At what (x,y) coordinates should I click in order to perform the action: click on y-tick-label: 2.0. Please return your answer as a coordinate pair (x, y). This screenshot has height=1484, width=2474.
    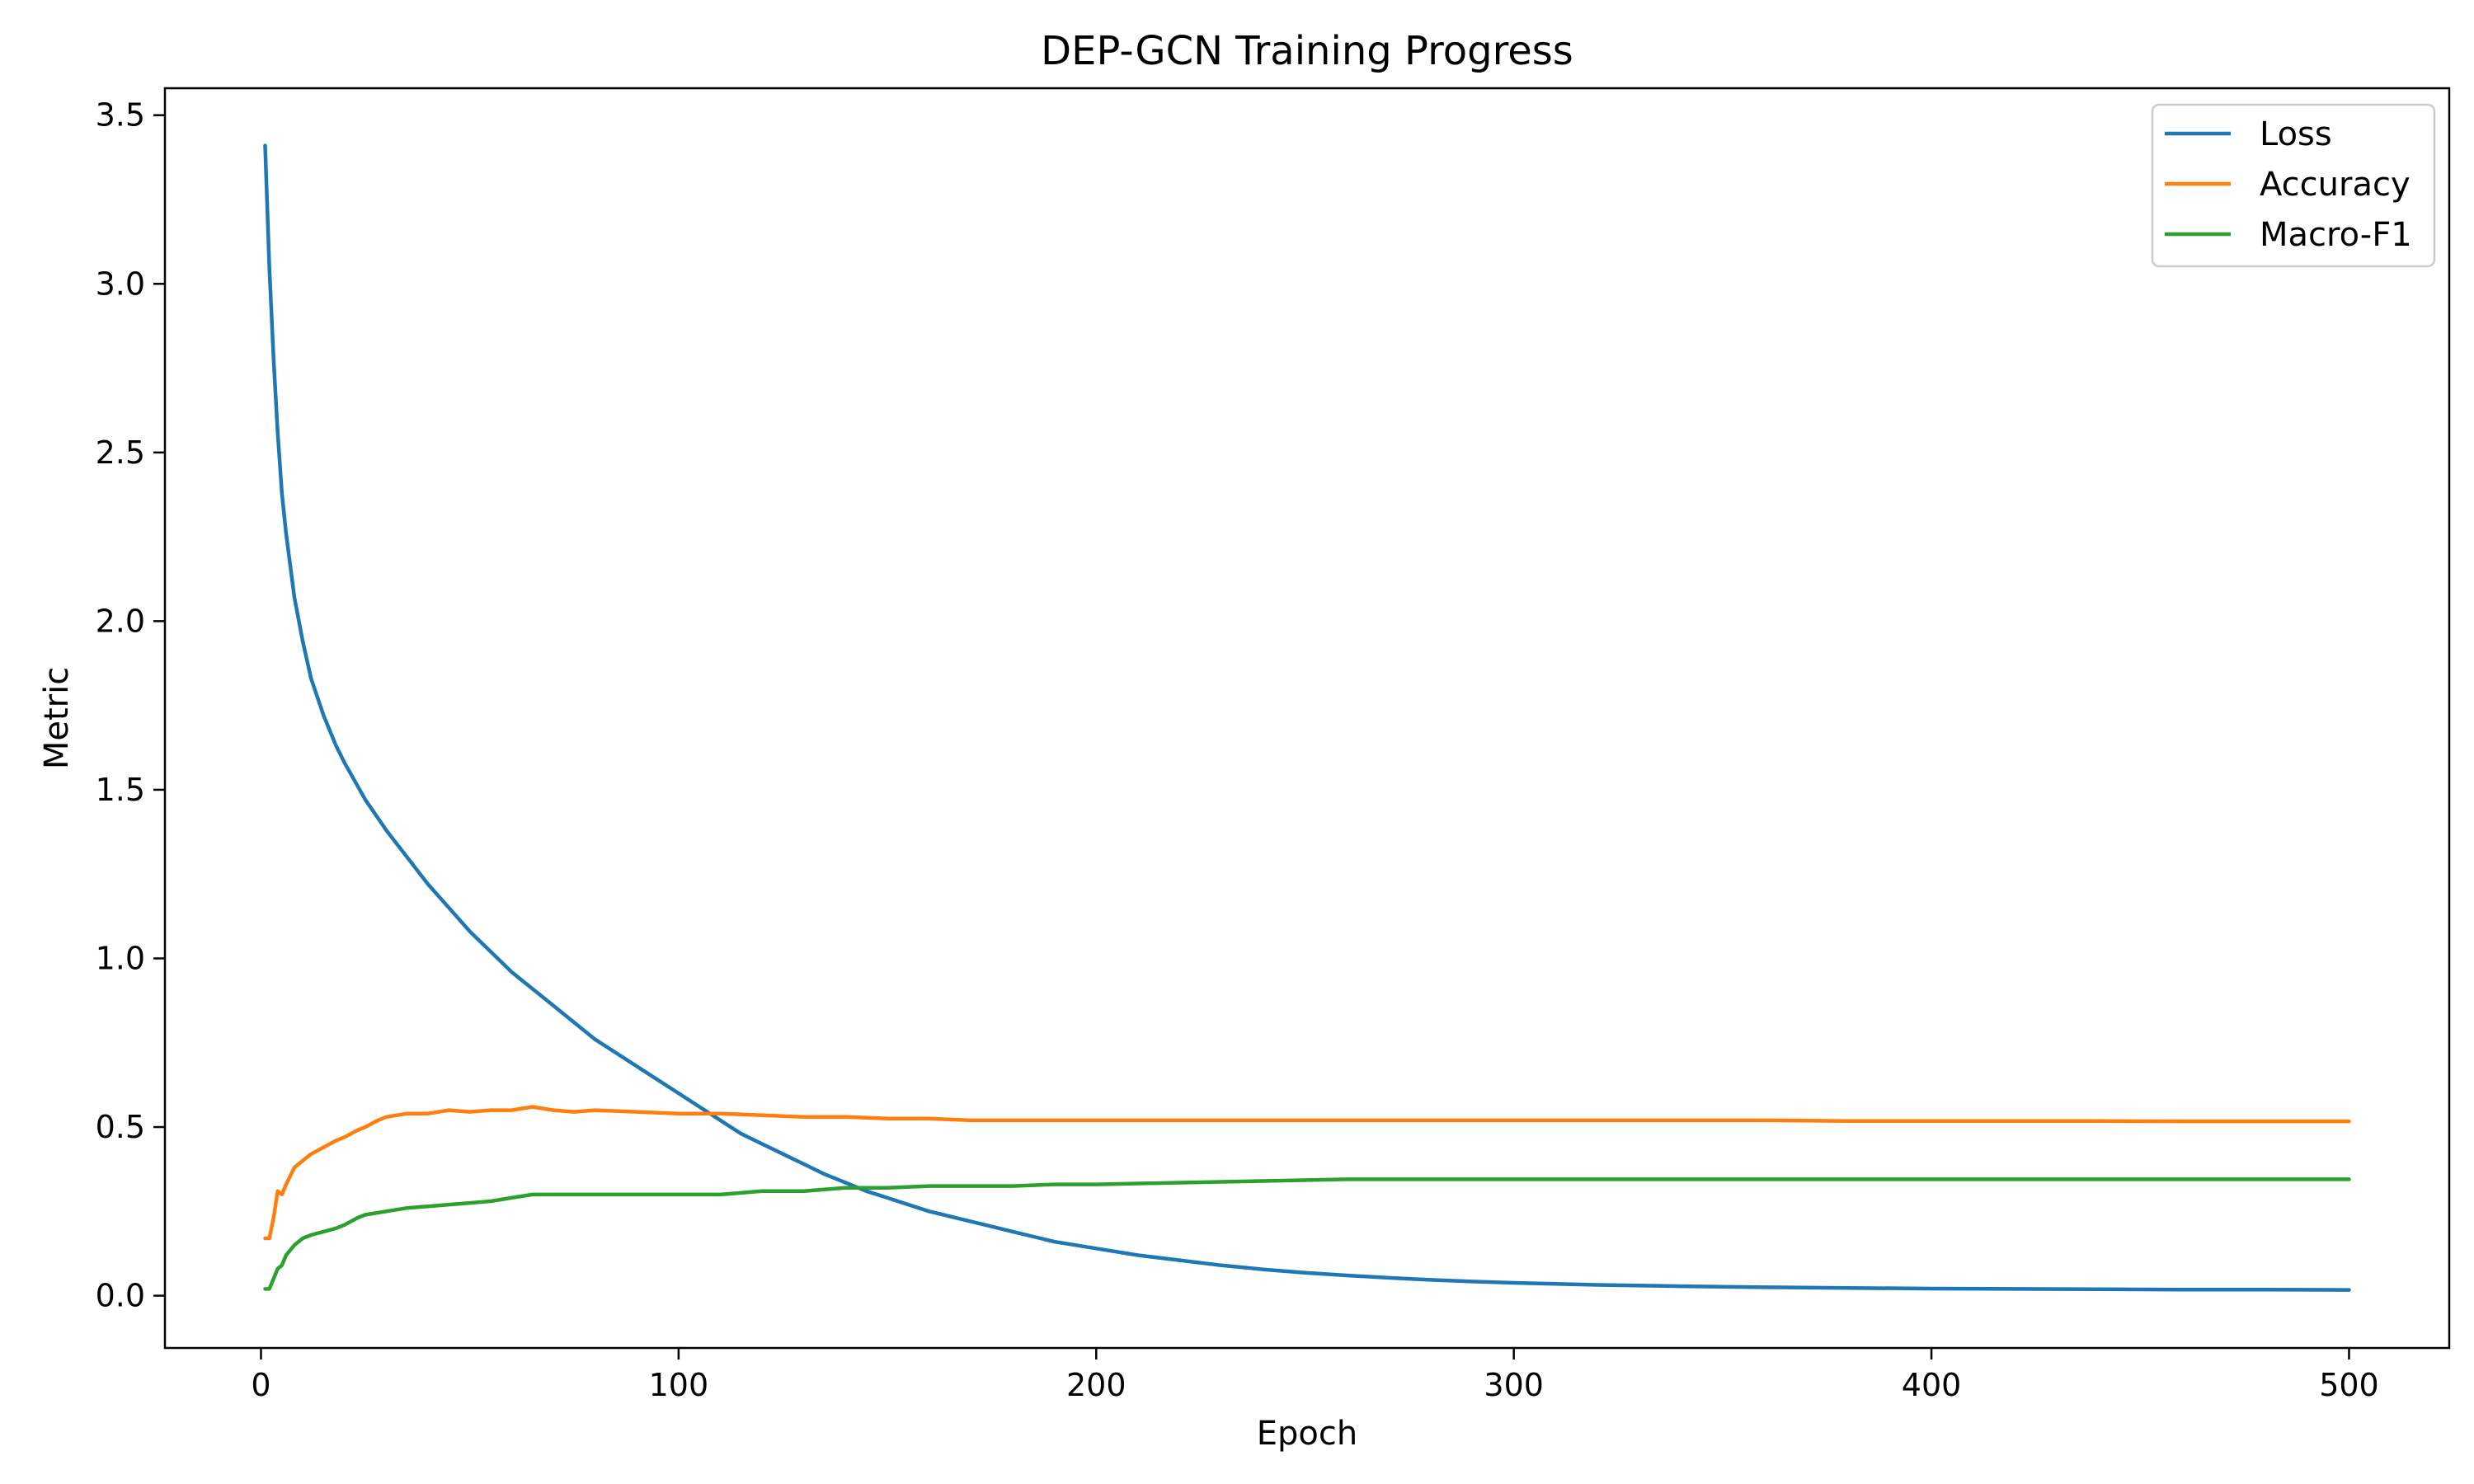
    Looking at the image, I should click on (120, 621).